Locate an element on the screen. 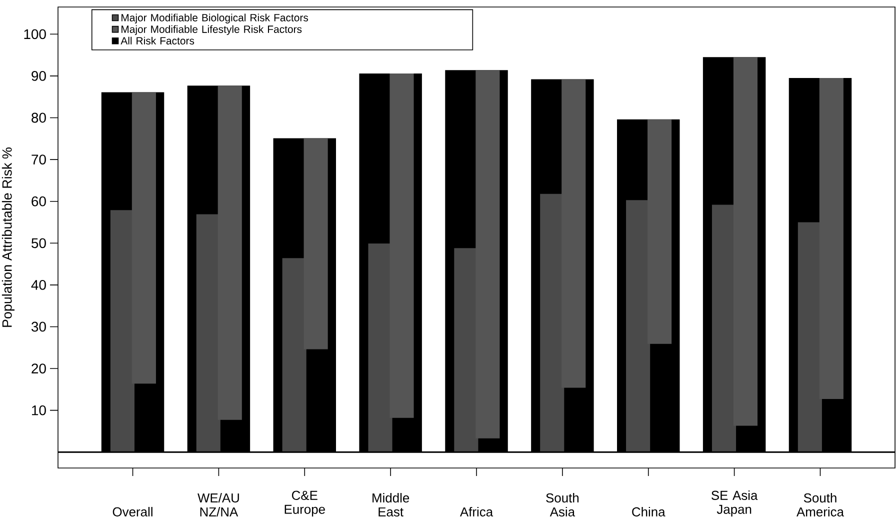 The height and width of the screenshot is (520, 896). y-tick-label: 70 is located at coordinates (39, 159).